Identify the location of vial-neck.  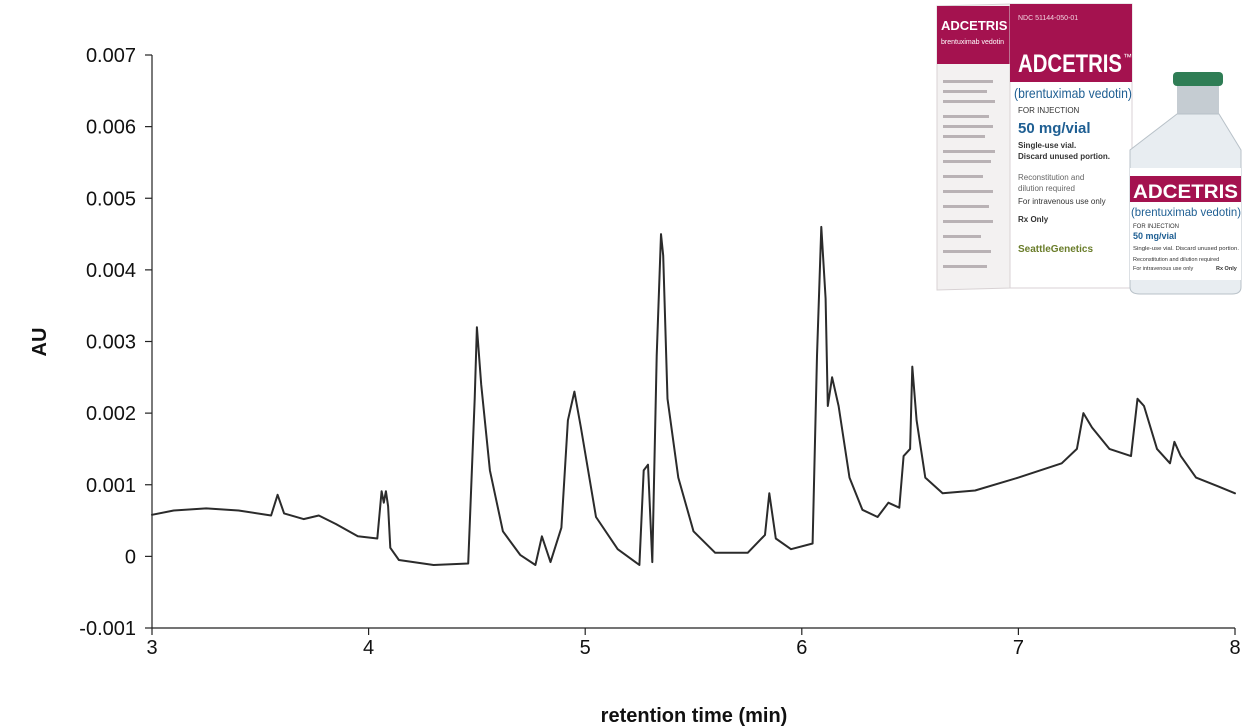
(1198, 100).